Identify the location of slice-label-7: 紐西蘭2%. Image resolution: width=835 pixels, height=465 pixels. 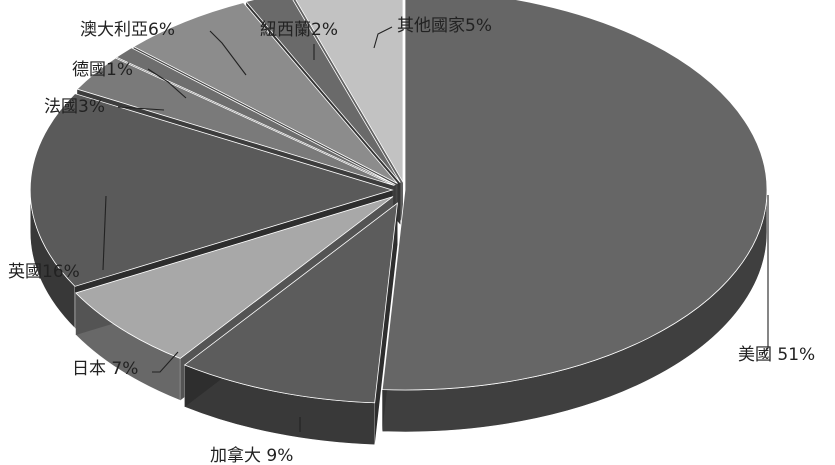
(299, 30).